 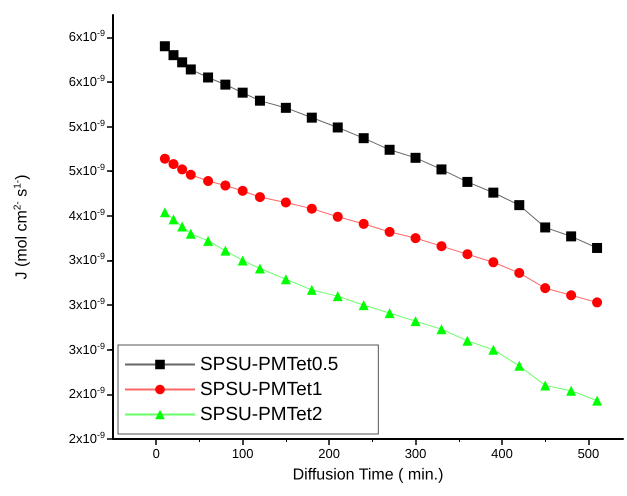 I want to click on x-tick-label: 500, so click(x=589, y=453).